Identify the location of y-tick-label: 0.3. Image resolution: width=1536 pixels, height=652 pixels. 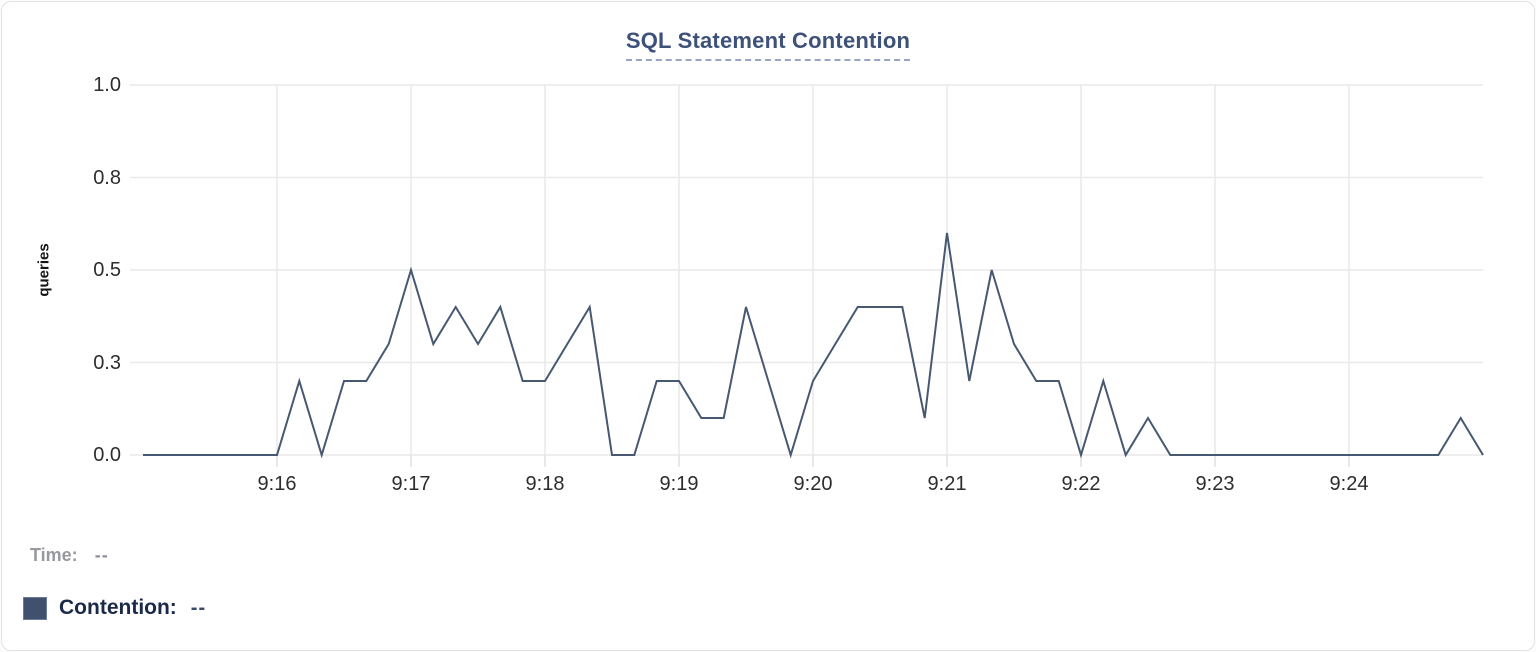
(107, 362).